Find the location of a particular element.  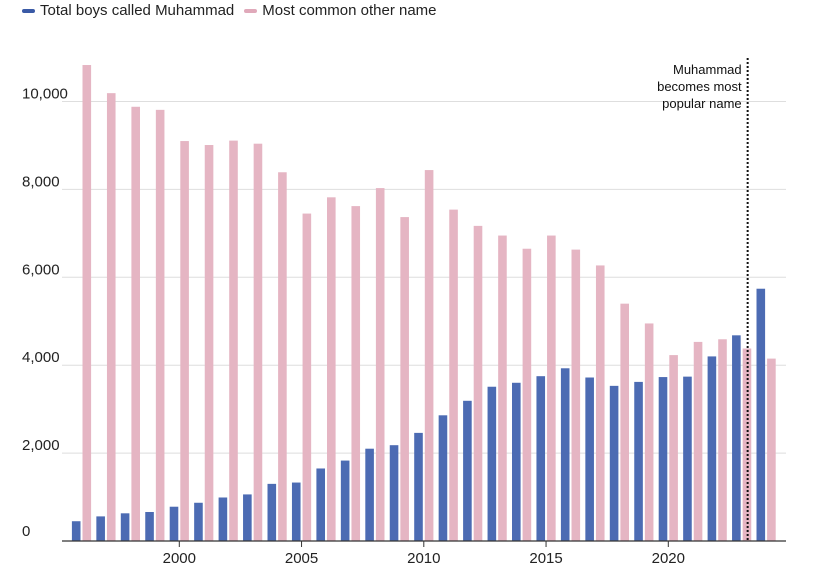

legend-item-other: Most common other name is located at coordinates (340, 10).